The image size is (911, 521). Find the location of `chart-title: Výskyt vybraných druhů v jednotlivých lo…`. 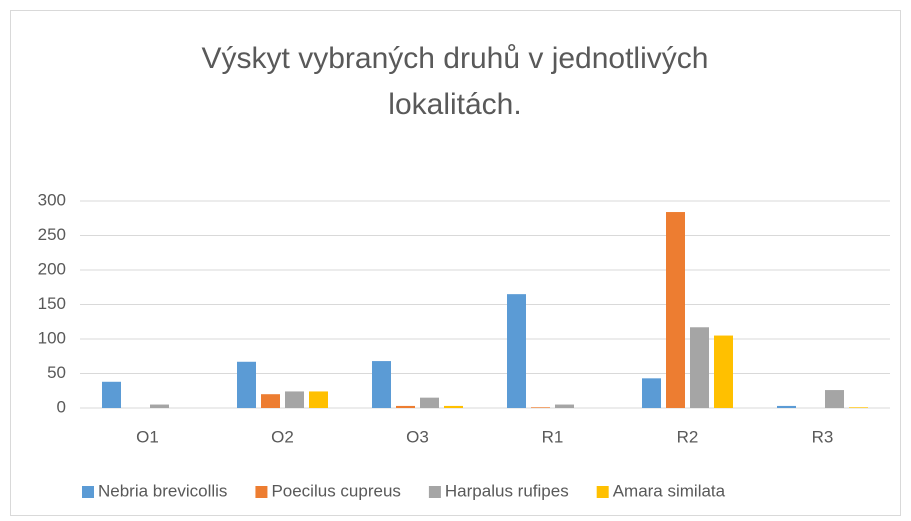

chart-title: Výskyt vybraných druhů v jednotlivých lo… is located at coordinates (455, 81).